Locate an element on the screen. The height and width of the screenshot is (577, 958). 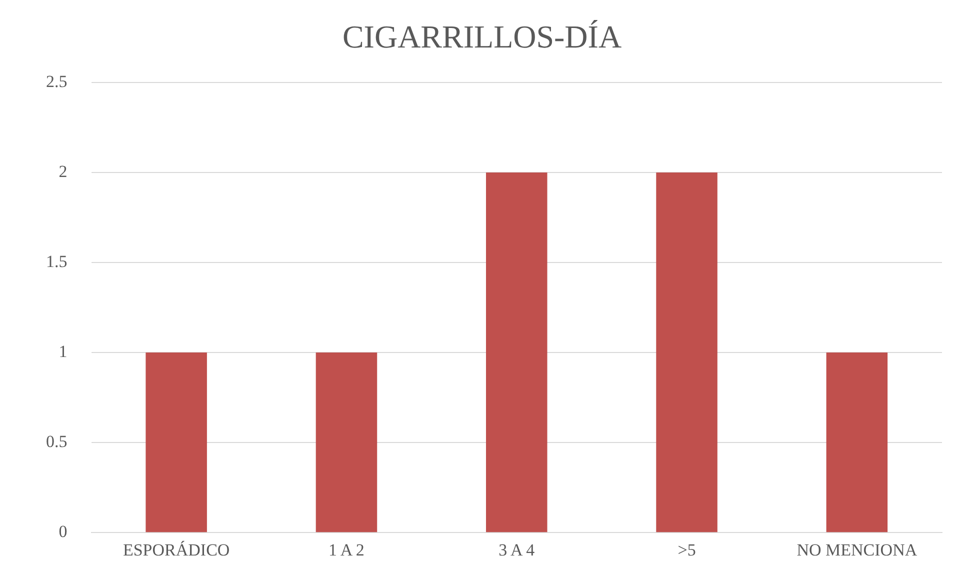
chart-title: CIGARRILLOS-DÍA is located at coordinates (482, 36).